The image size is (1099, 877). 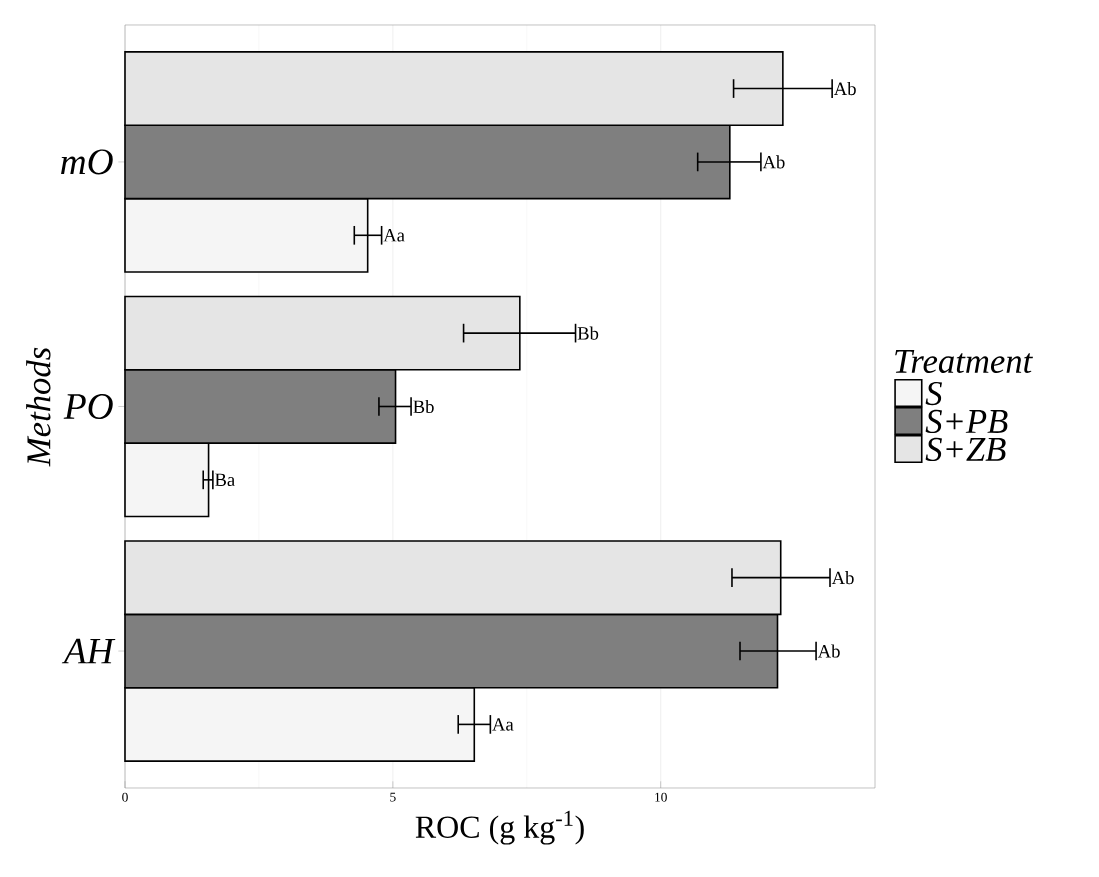 I want to click on y-tick-label: mO, so click(x=87, y=162).